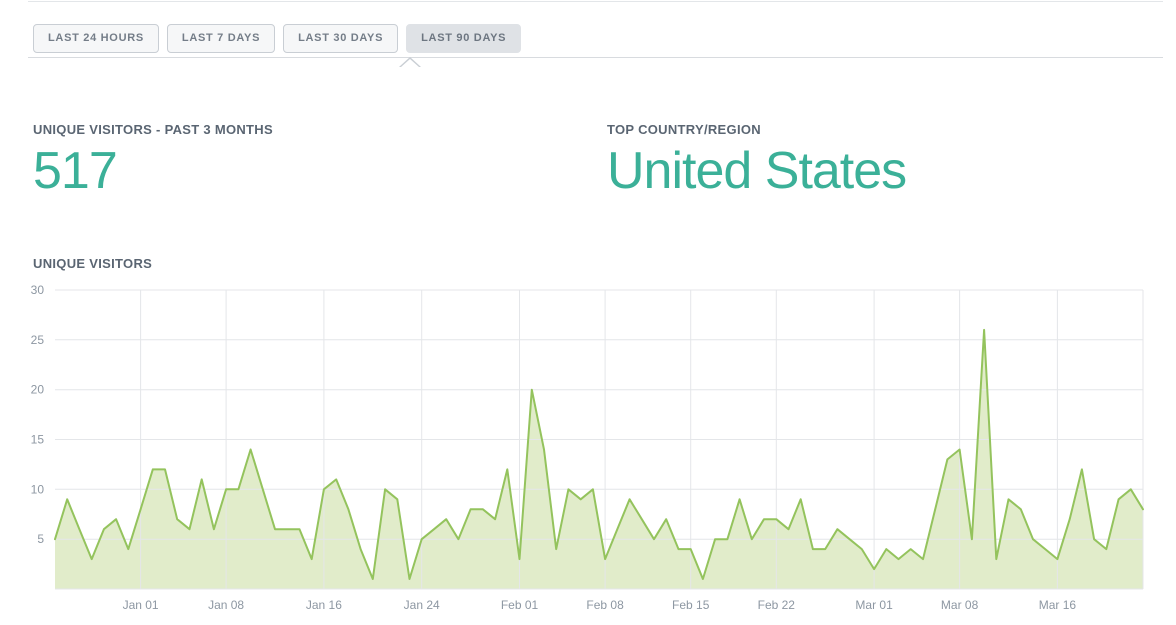 This screenshot has width=1176, height=625. I want to click on x-axis-tick-label: Mar 16, so click(1058, 605).